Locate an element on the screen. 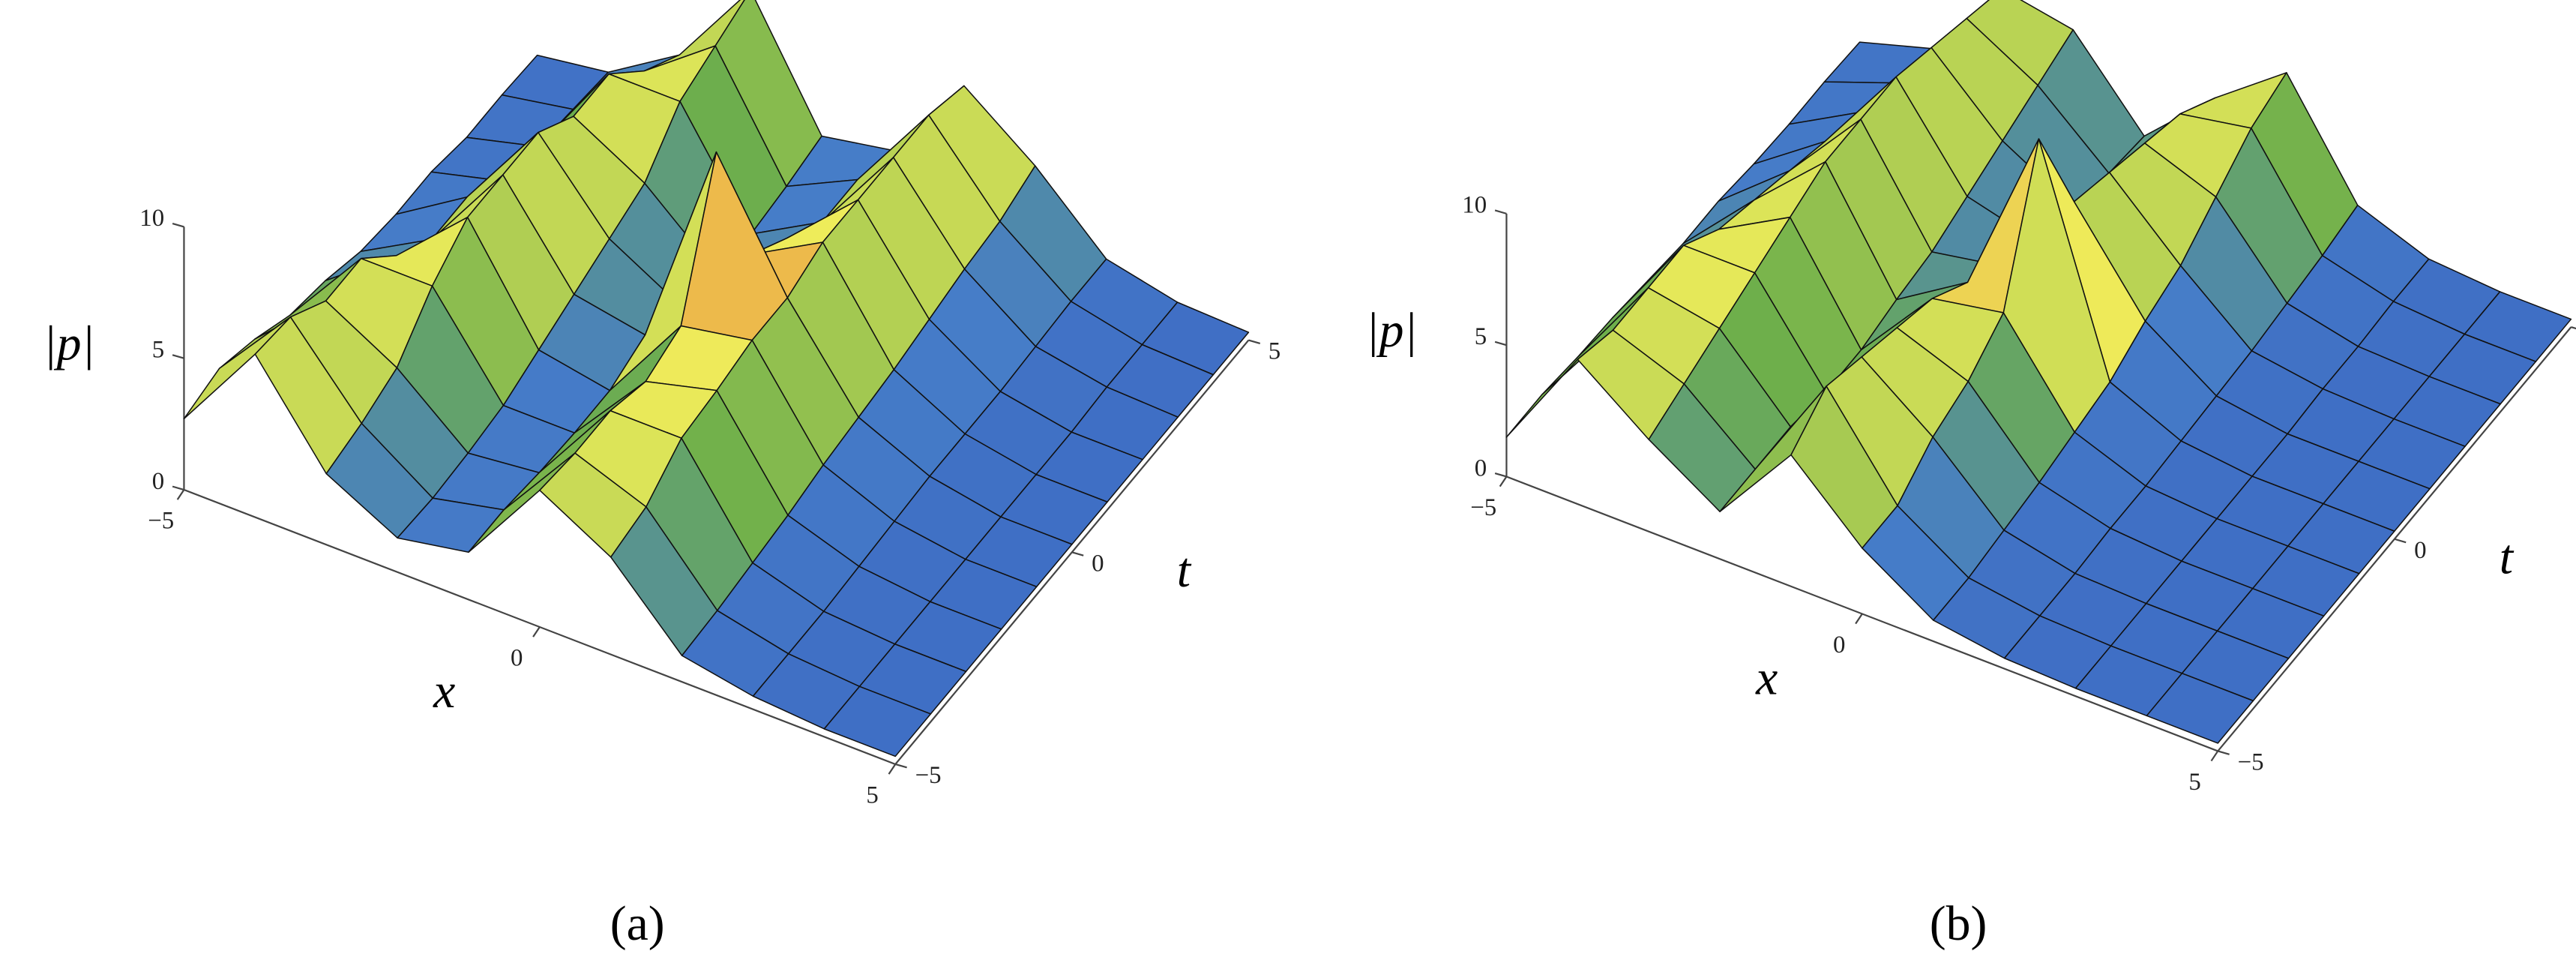 This screenshot has height=969, width=2576. panel-label: (b) is located at coordinates (1959, 923).